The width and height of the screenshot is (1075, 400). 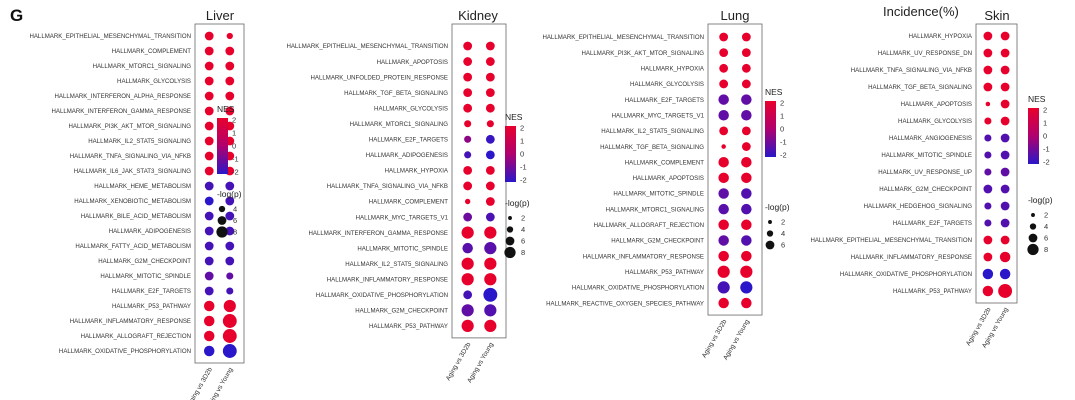 I want to click on panel-title: Skin, so click(x=996, y=15).